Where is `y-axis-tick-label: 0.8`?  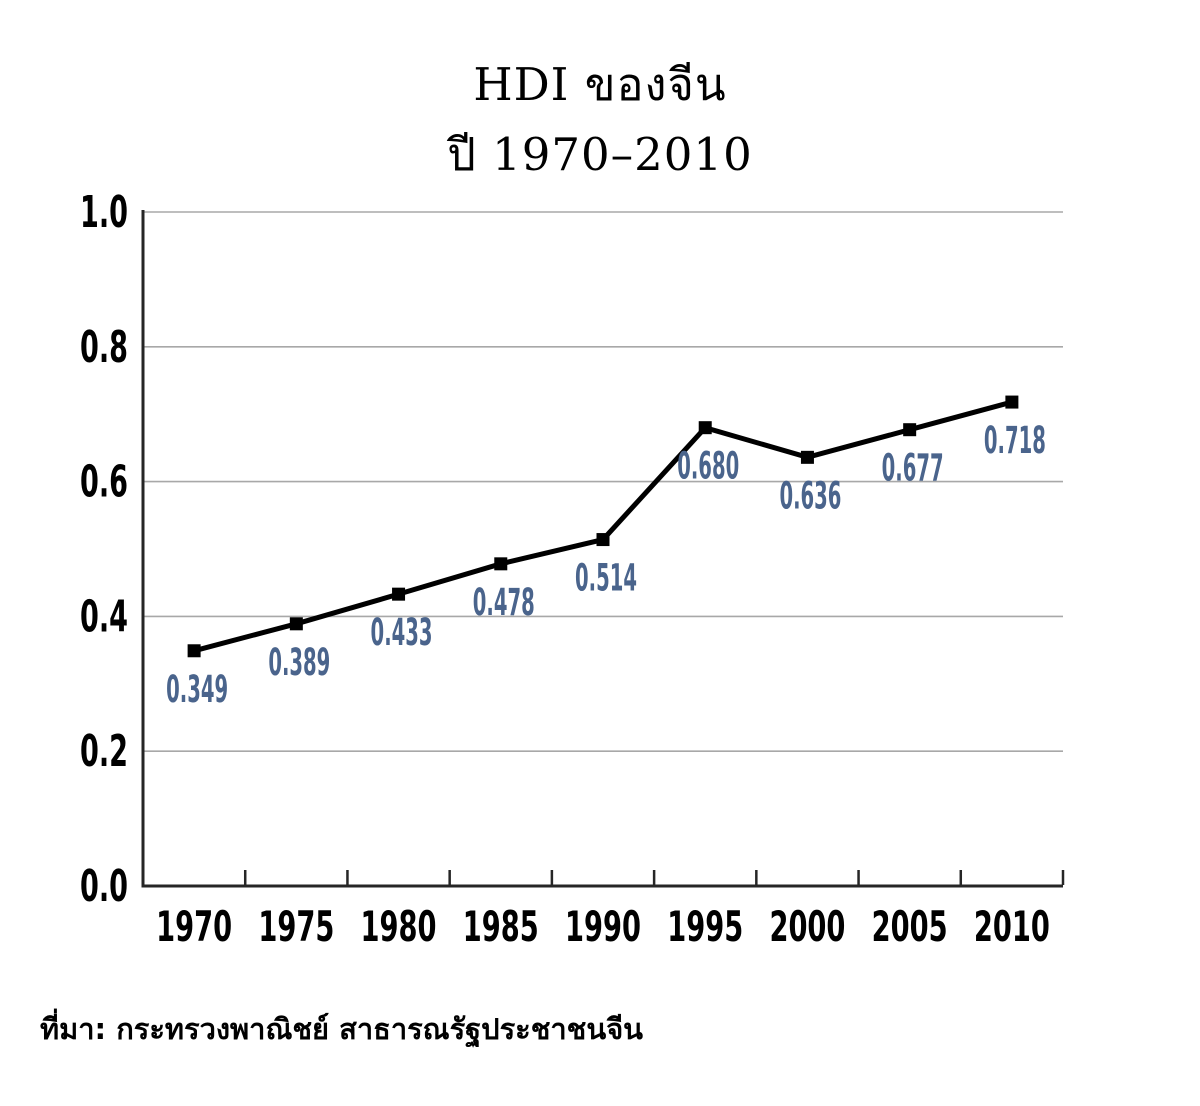
y-axis-tick-label: 0.8 is located at coordinates (104, 347).